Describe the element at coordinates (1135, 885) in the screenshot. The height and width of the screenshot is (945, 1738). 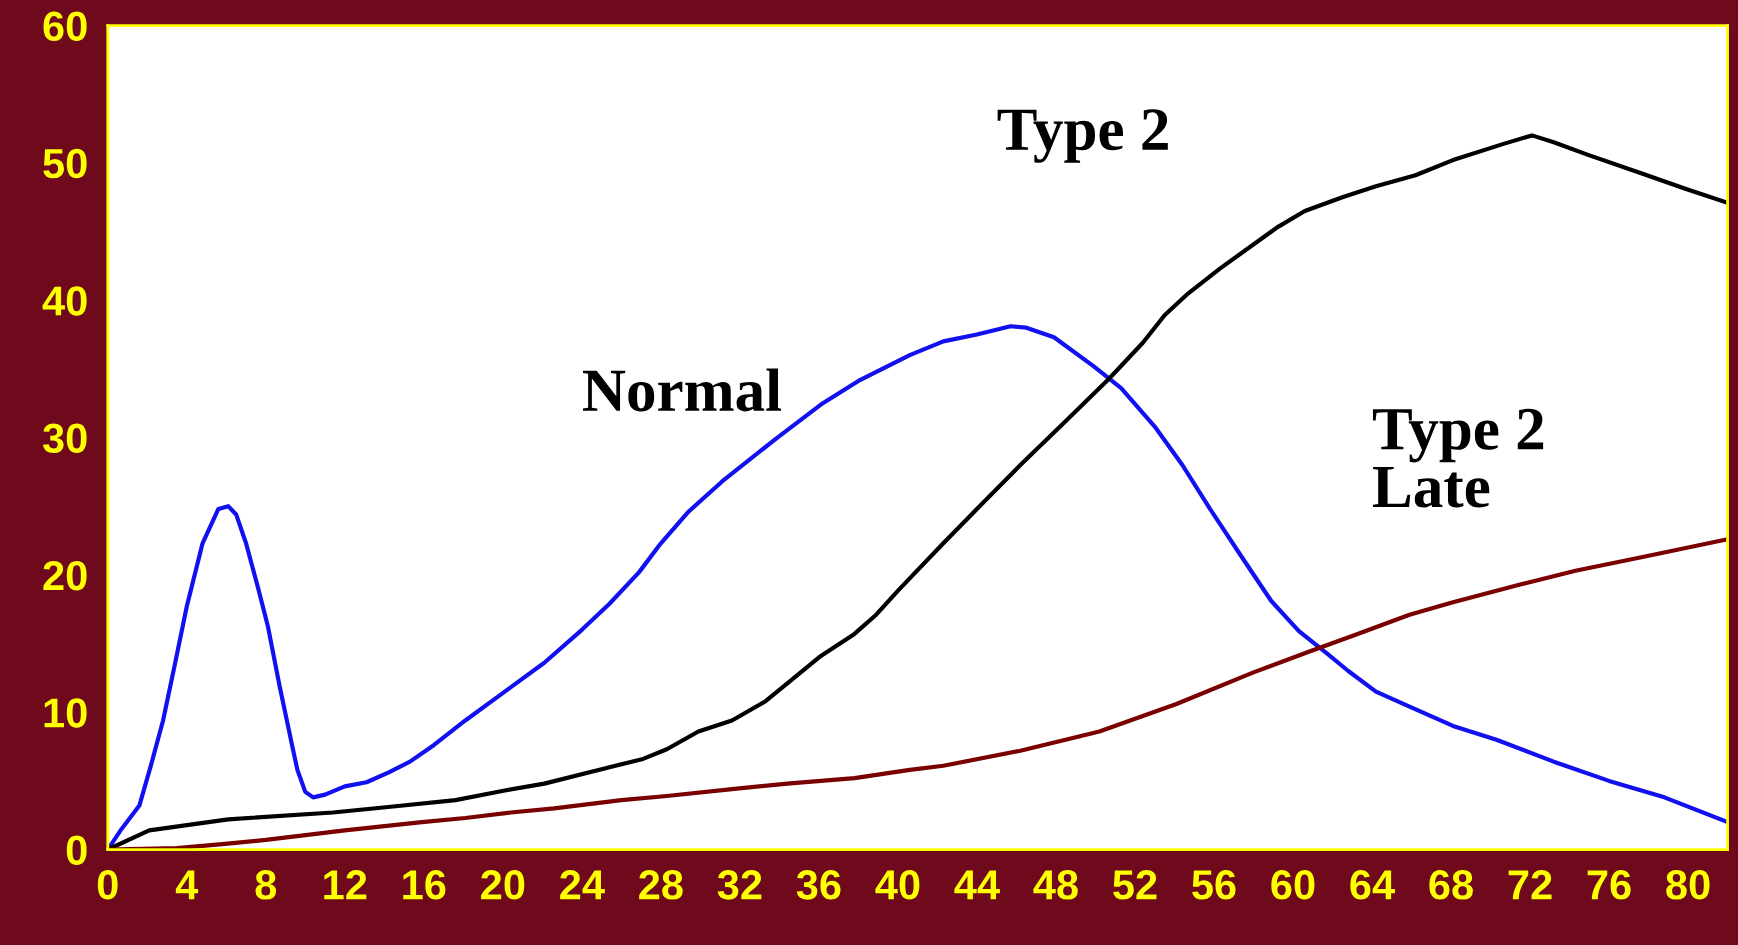
I see `x-tick-label: 52` at that location.